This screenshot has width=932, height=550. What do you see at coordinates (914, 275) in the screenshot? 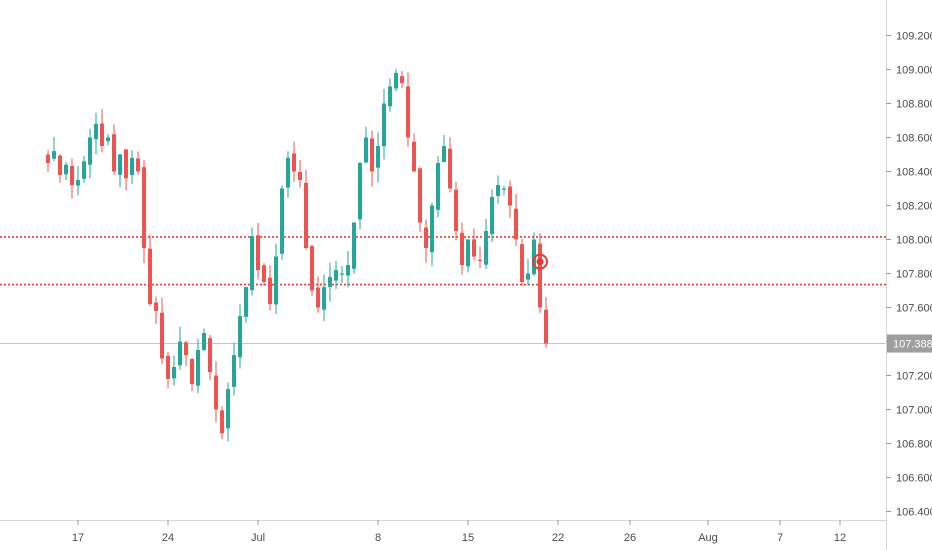
I see `price-tick-label: 107.800` at bounding box center [914, 275].